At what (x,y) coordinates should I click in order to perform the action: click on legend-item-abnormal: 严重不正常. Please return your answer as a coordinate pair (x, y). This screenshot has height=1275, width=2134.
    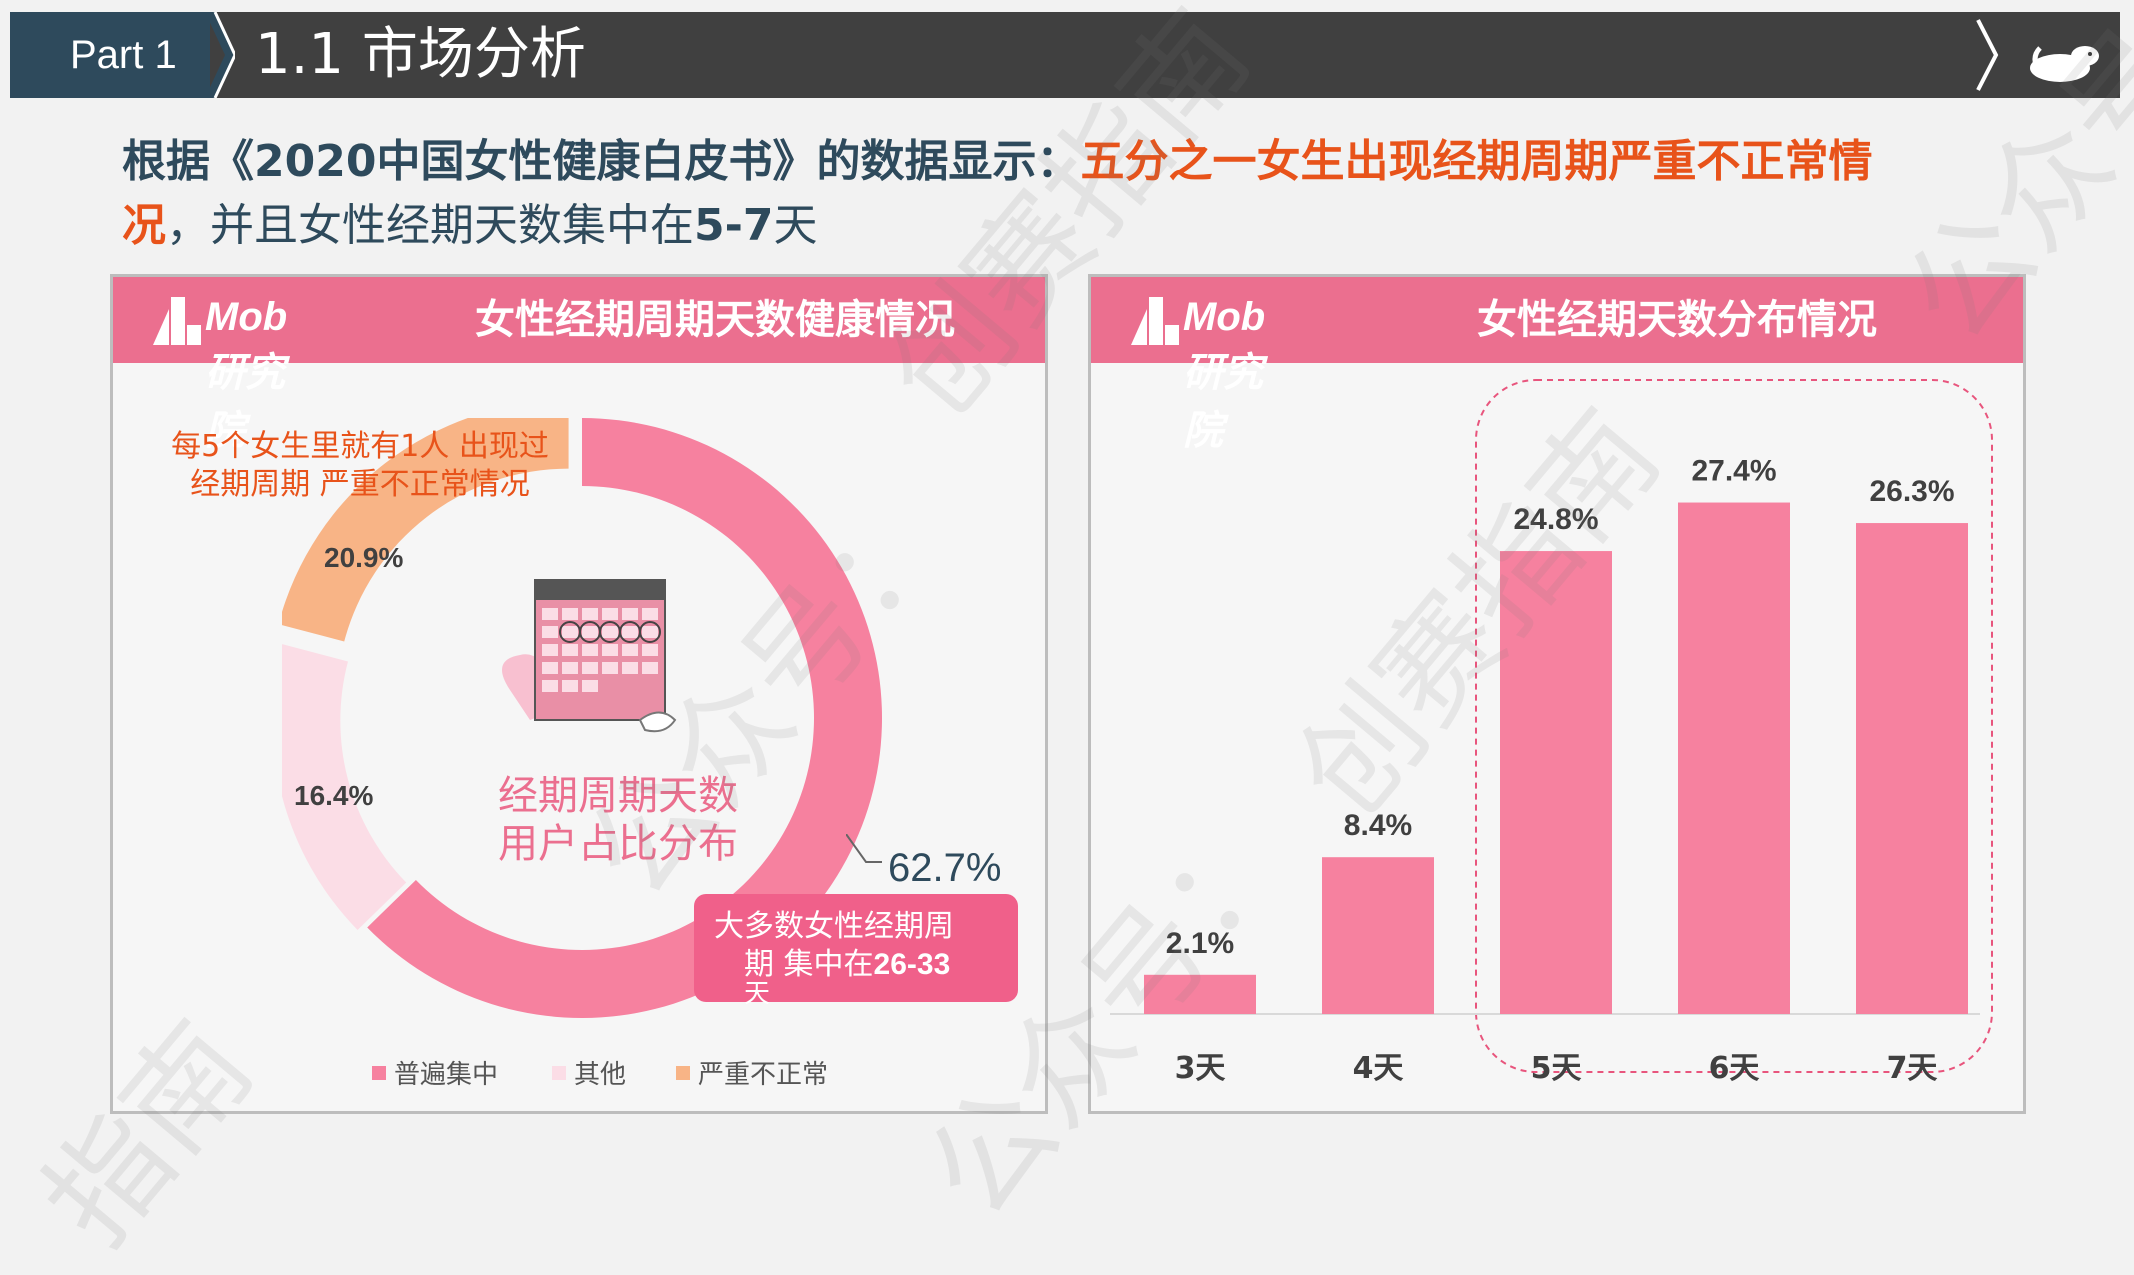
    Looking at the image, I should click on (752, 1072).